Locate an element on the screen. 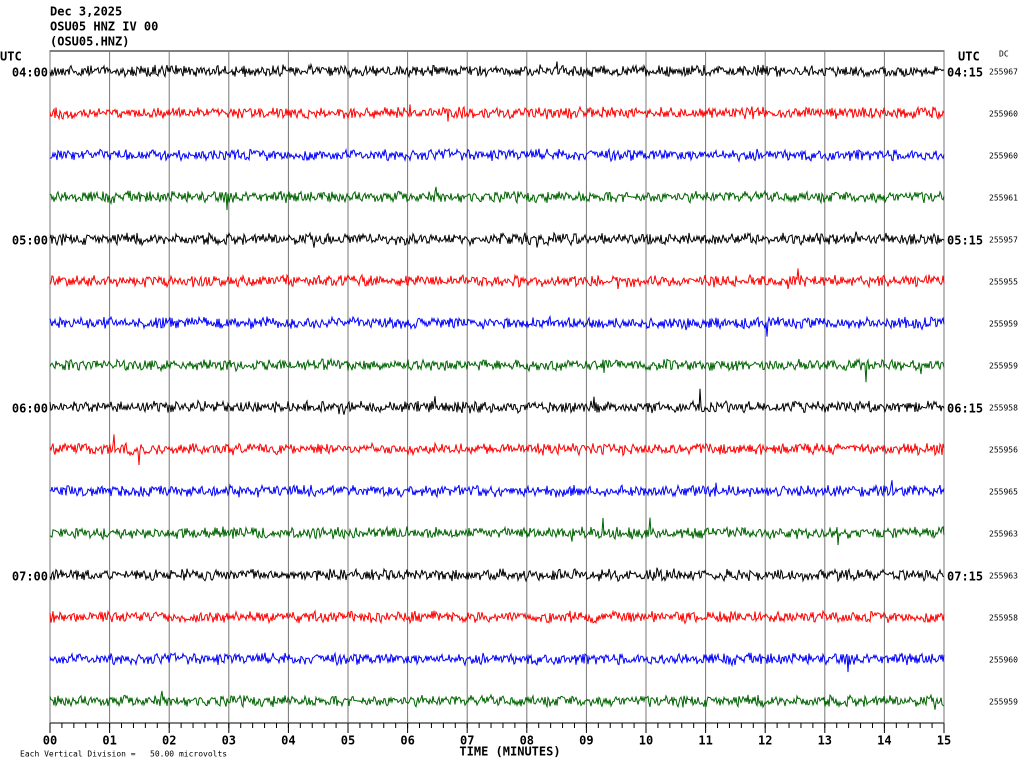 This screenshot has width=1024, height=768. dc-value: 255965 is located at coordinates (1003, 492).